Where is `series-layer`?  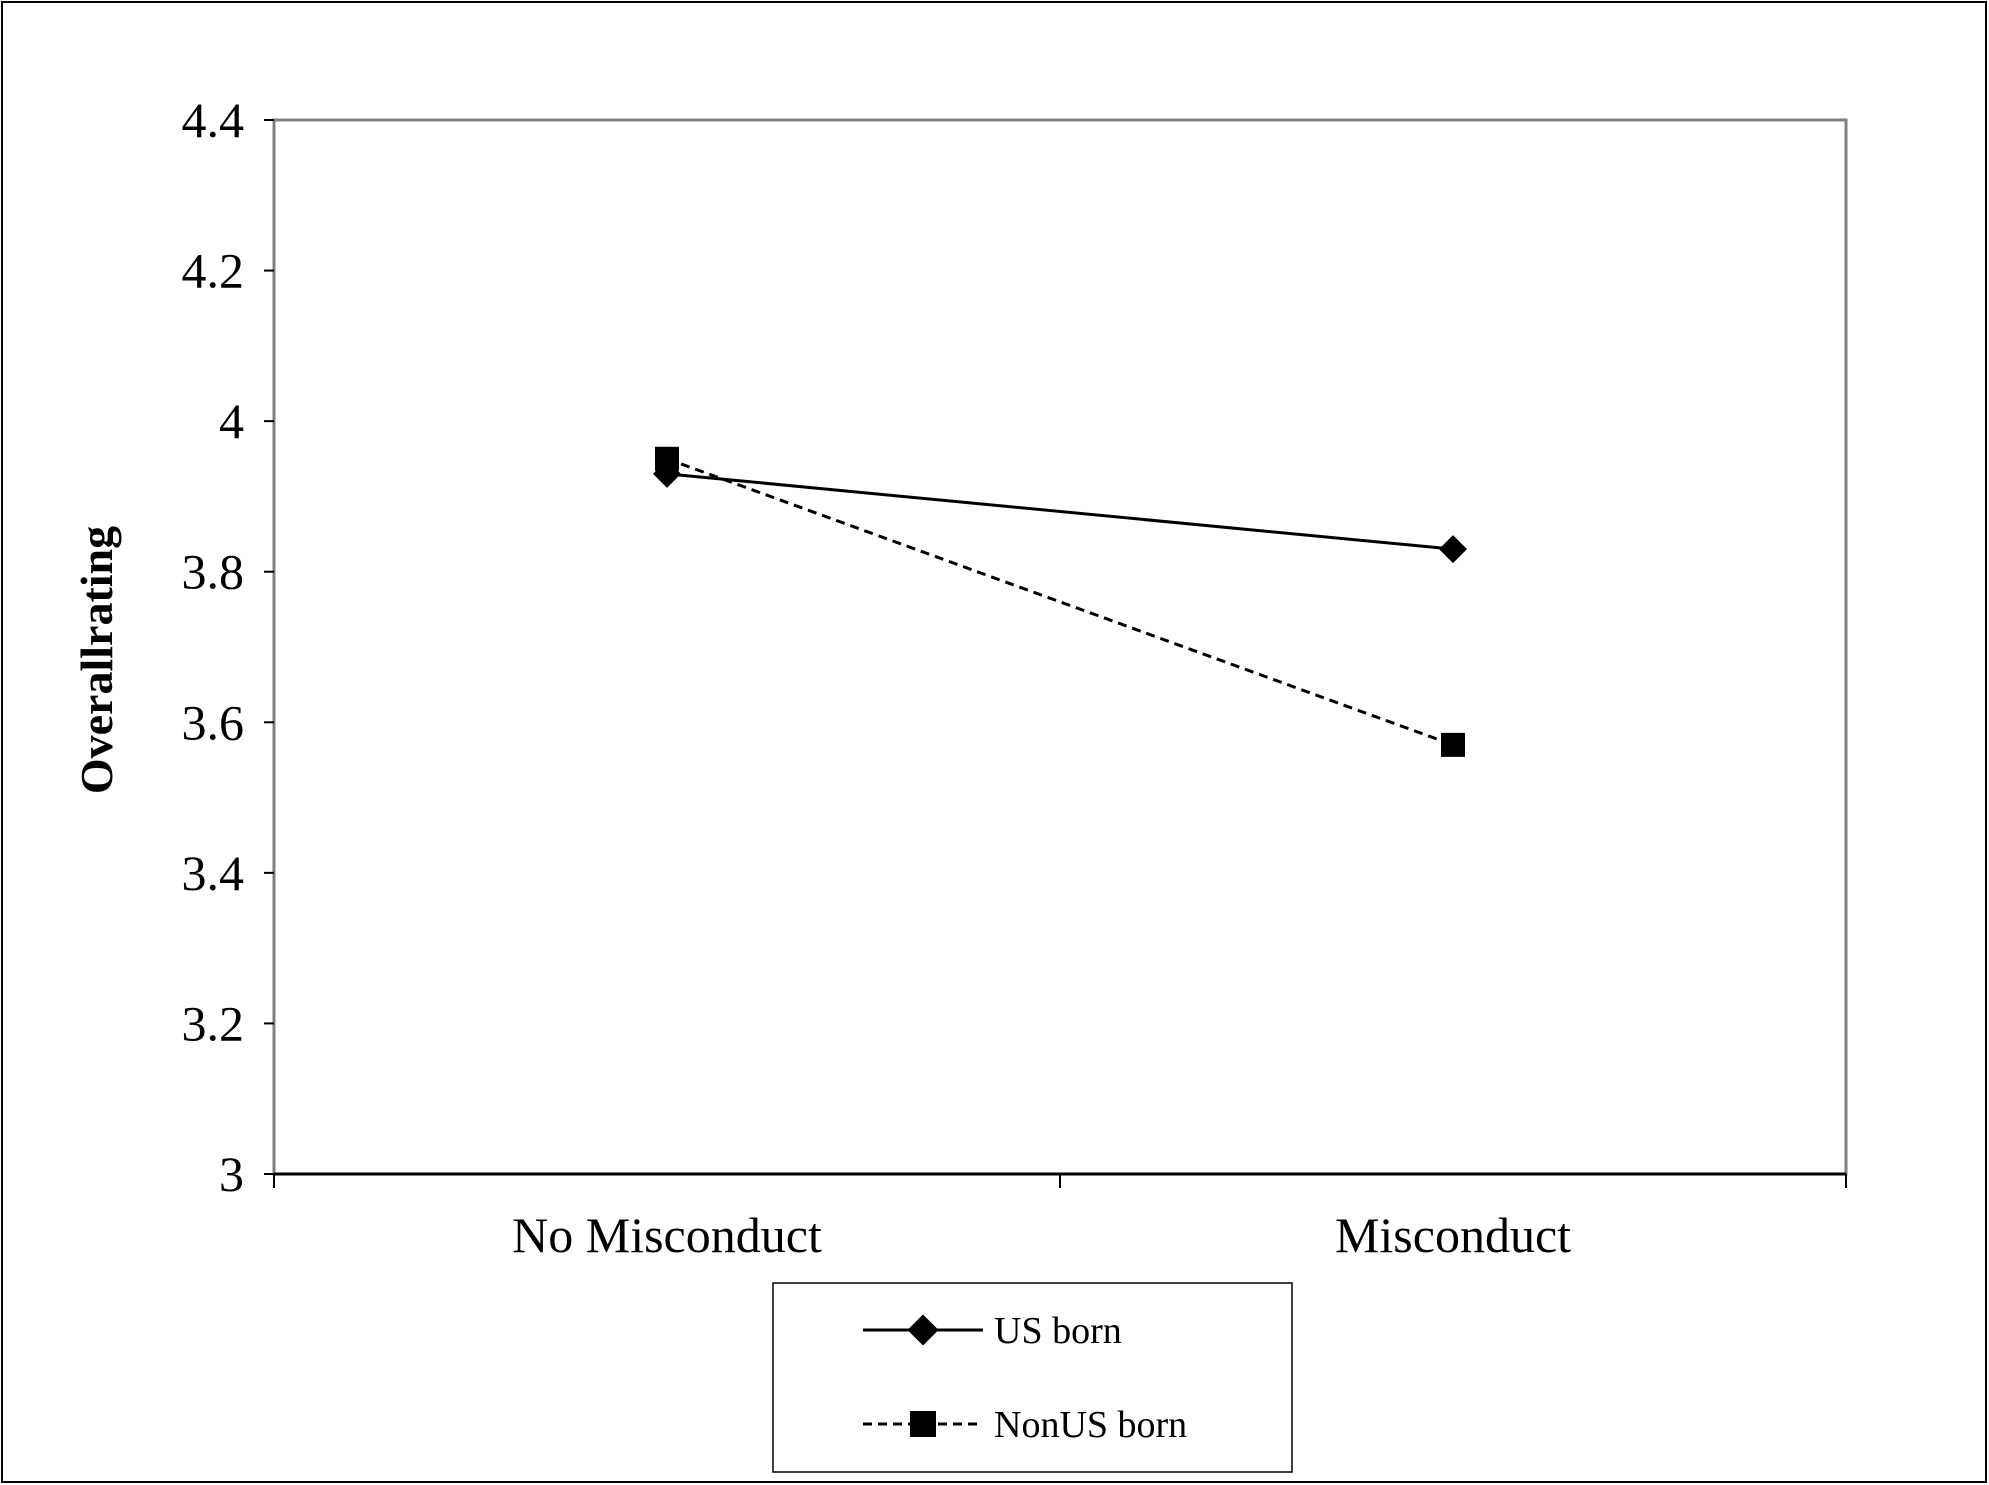
series-layer is located at coordinates (1060, 601).